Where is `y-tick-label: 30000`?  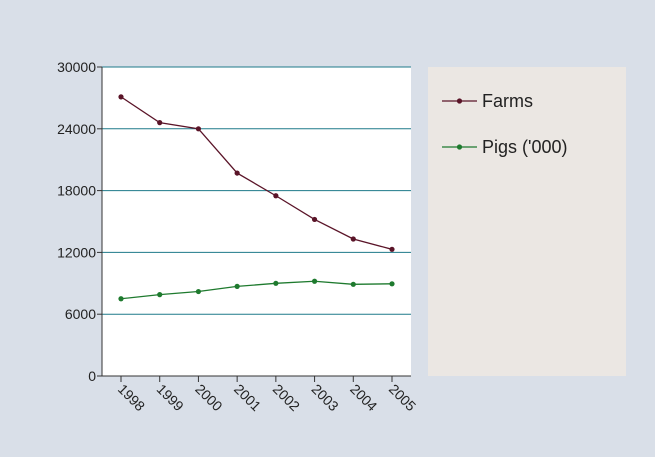 y-tick-label: 30000 is located at coordinates (76, 67).